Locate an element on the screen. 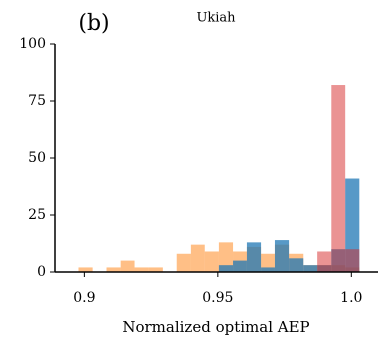 Image resolution: width=379 pixels, height=341 pixels. y-tick-label: 50 is located at coordinates (37, 158).